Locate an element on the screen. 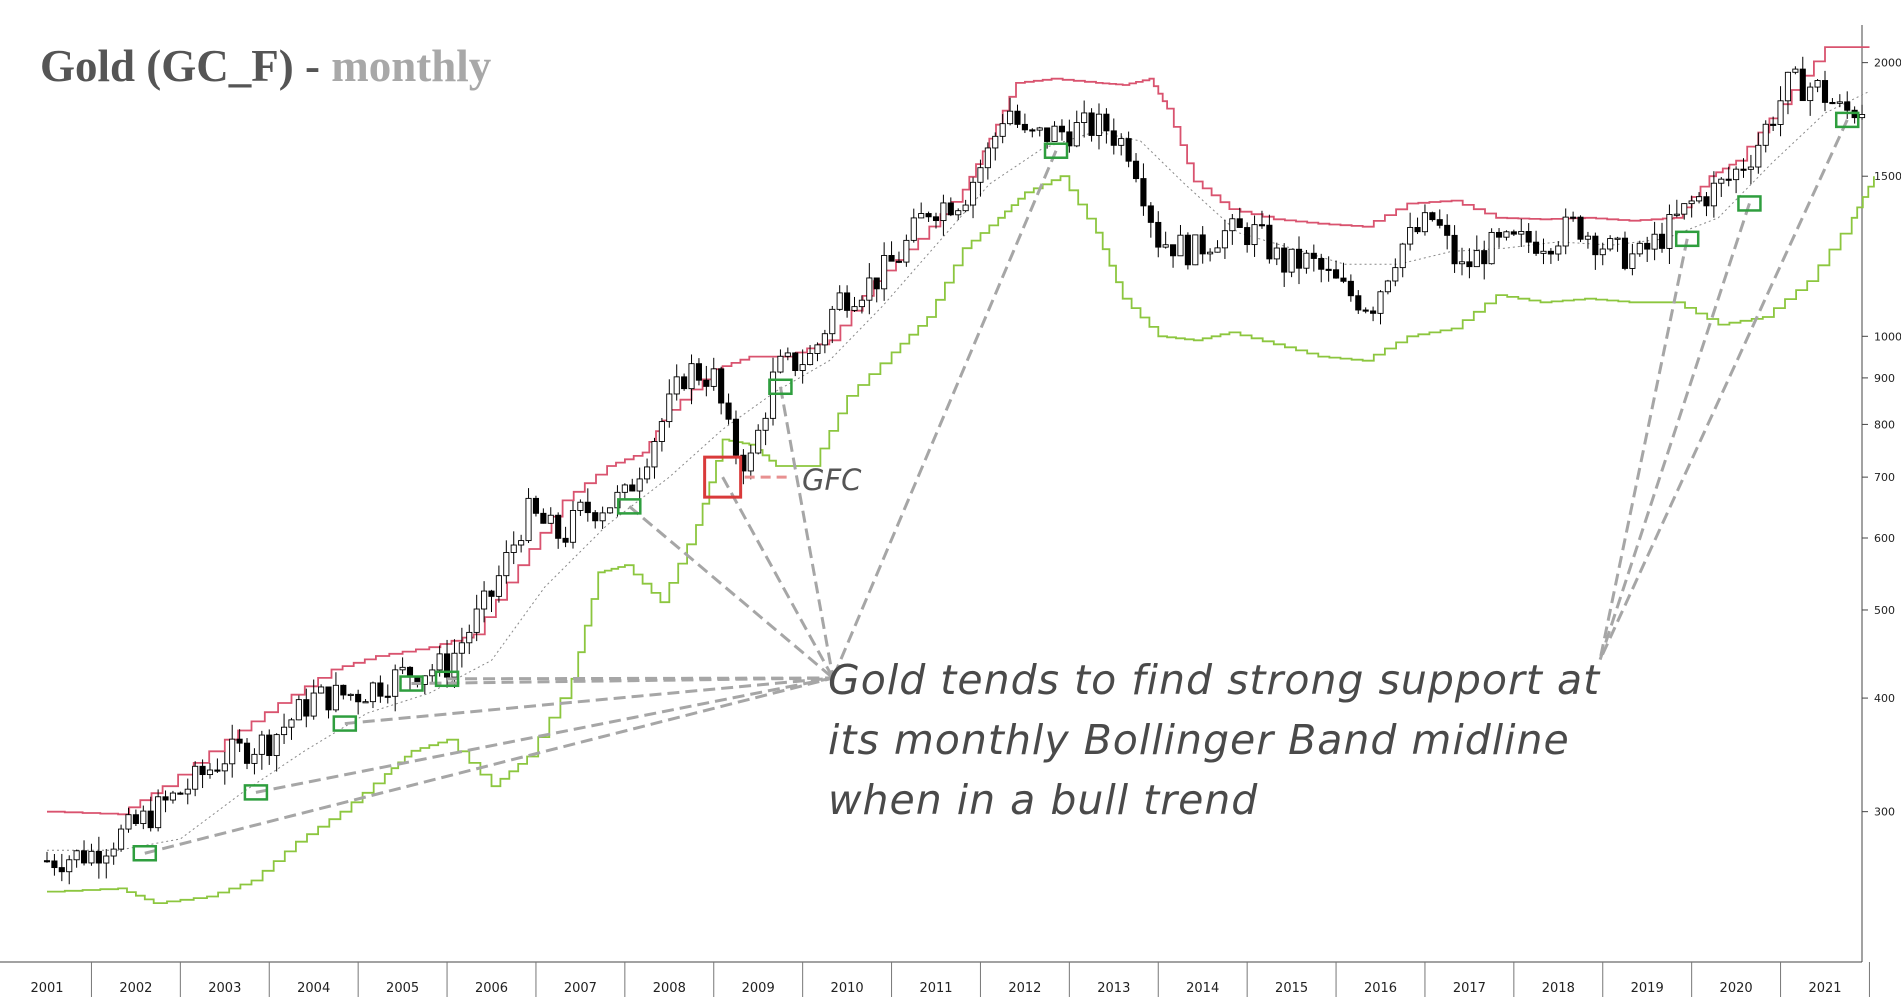 Image resolution: width=1901 pixels, height=1001 pixels. chart-title-sub: monthly is located at coordinates (411, 66).